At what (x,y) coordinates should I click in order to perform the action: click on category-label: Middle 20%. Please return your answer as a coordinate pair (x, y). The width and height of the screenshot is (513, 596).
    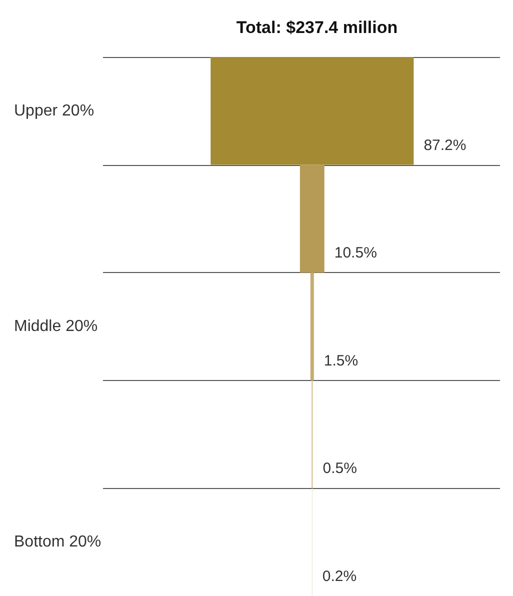
    Looking at the image, I should click on (56, 326).